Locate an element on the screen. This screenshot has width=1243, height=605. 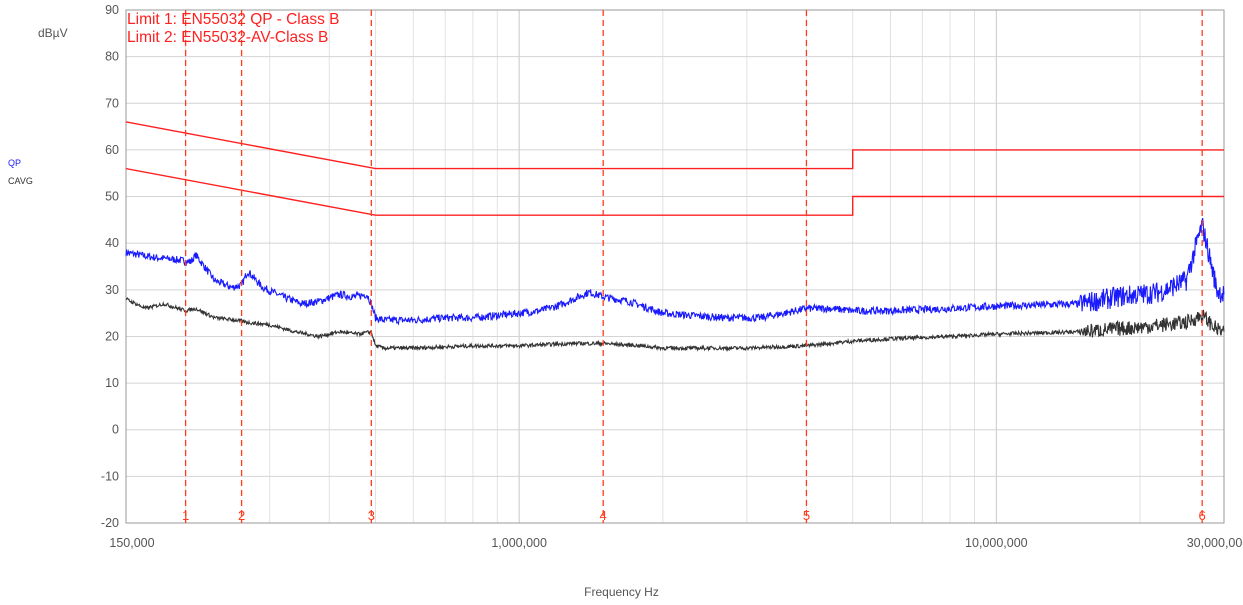
y-tick-label: -10 is located at coordinates (110, 476).